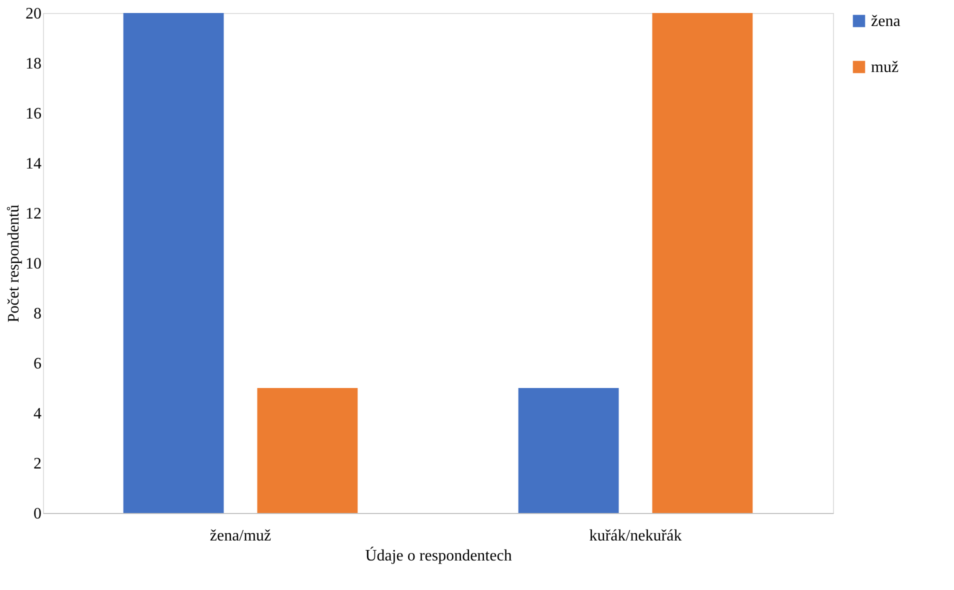 The image size is (954, 590). I want to click on y-tick-label: 12, so click(34, 214).